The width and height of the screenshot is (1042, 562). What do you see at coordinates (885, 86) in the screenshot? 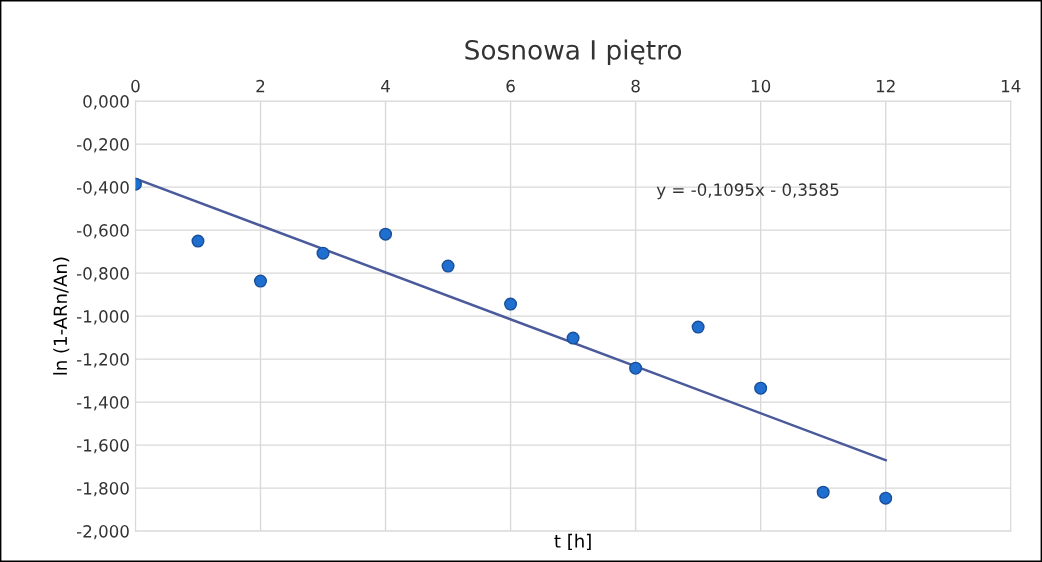
I see `x-tick-label: 12` at bounding box center [885, 86].